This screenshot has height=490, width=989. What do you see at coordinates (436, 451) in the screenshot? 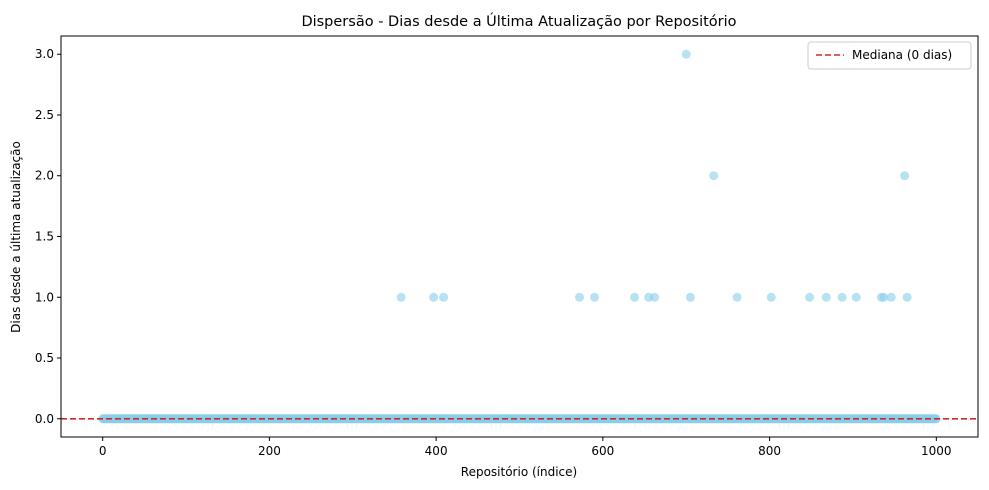
I see `x-tick-label: 400` at bounding box center [436, 451].